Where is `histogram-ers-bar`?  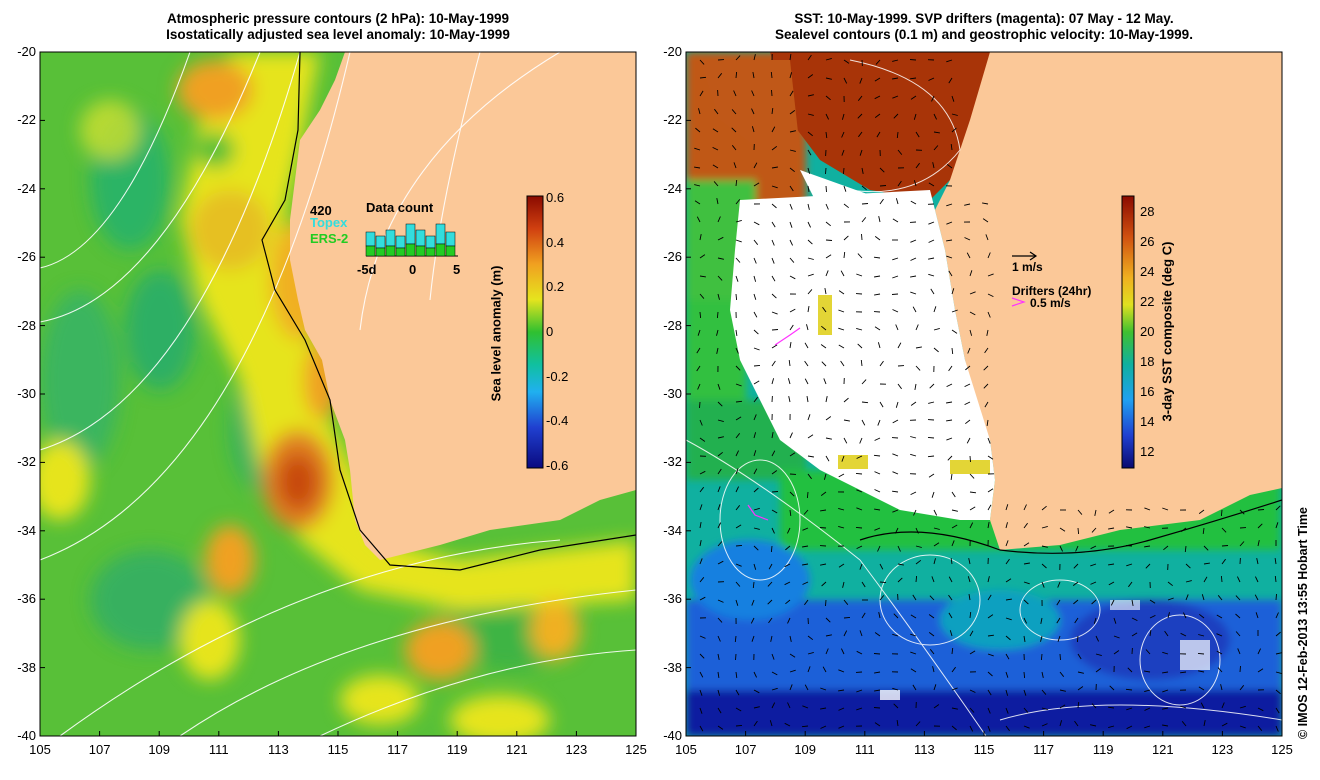 histogram-ers-bar is located at coordinates (440, 250).